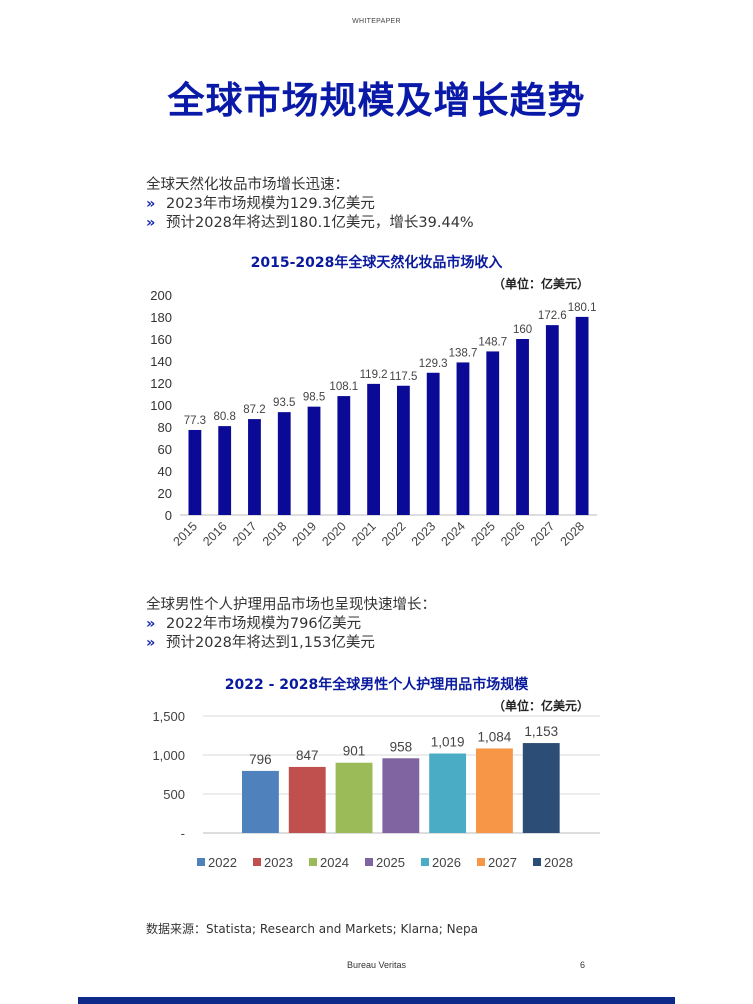 Image resolution: width=753 pixels, height=1004 pixels. What do you see at coordinates (376, 965) in the screenshot?
I see `footer-company: Bureau Veritas` at bounding box center [376, 965].